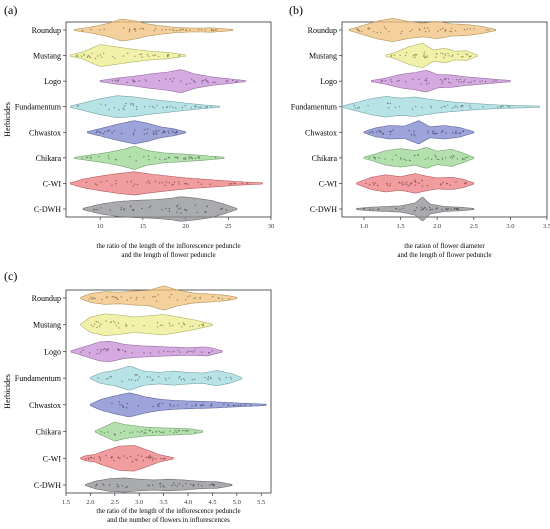 The height and width of the screenshot is (529, 550). Describe the element at coordinates (139, 502) in the screenshot. I see `x-tick-label: 3.0` at that location.